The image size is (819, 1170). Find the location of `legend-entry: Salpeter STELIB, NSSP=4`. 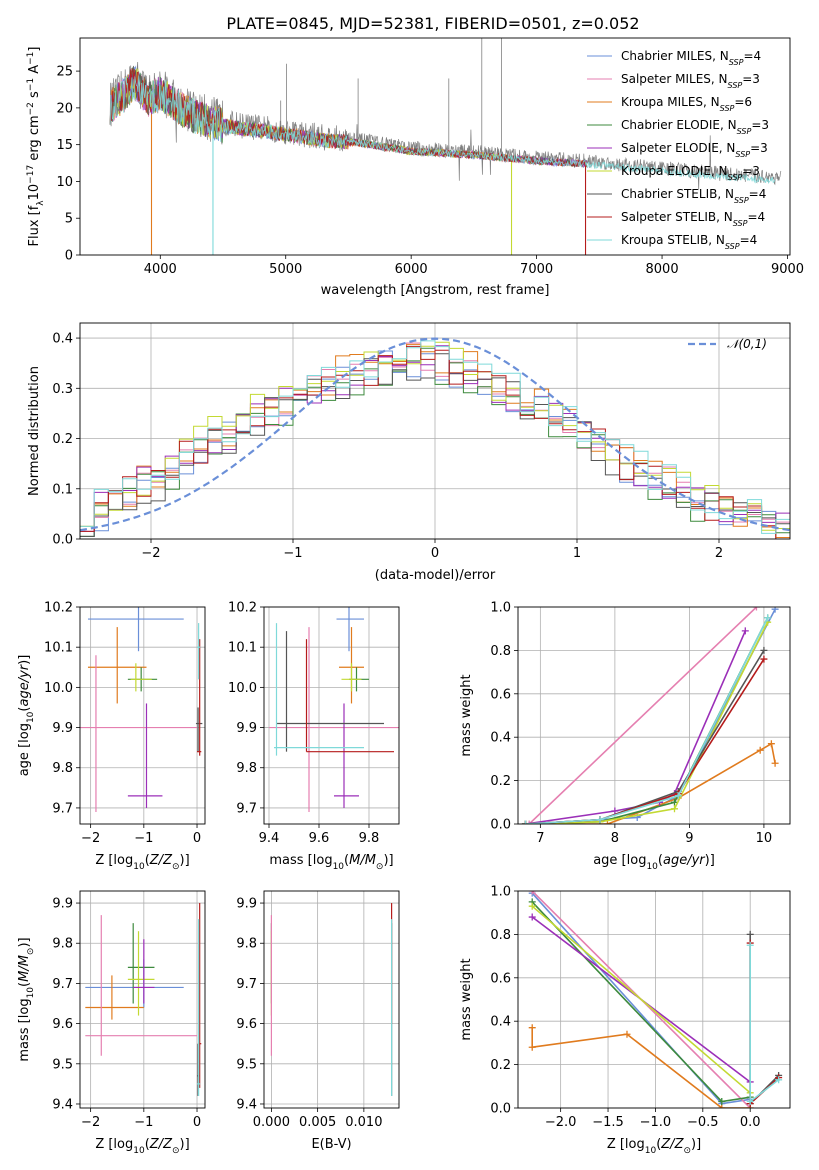

legend-entry: Salpeter STELIB, NSSP=4 is located at coordinates (693, 219).